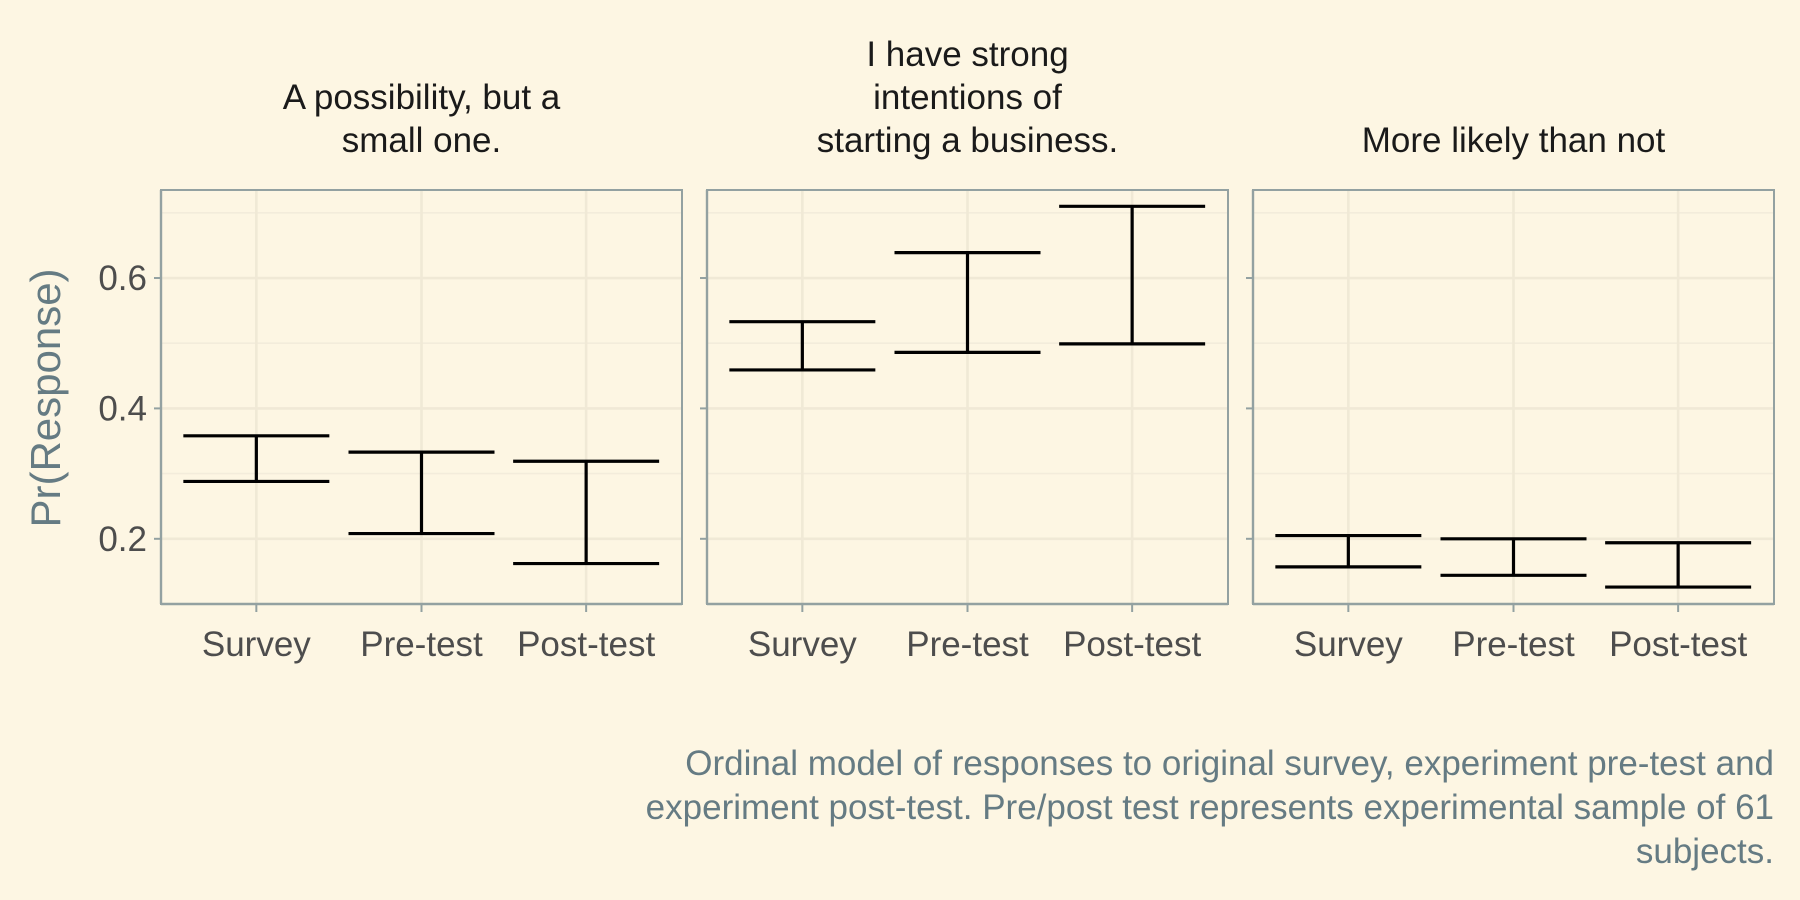 The image size is (1800, 900). I want to click on y-tick-label: 0.2, so click(122, 539).